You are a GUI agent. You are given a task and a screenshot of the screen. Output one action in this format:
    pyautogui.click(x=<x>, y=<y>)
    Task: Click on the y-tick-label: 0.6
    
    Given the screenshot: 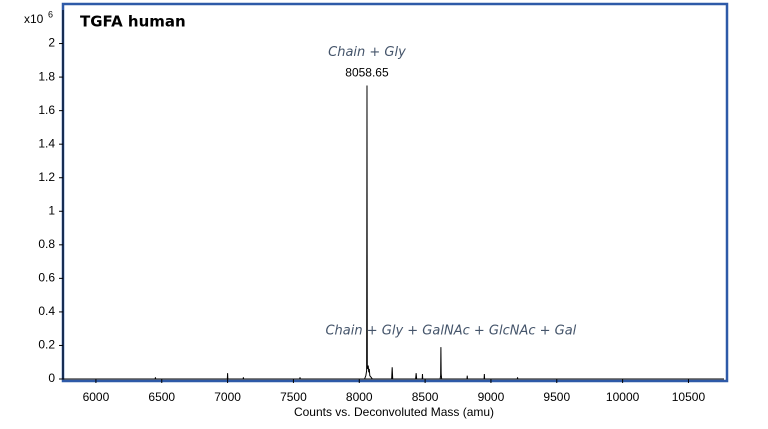 What is the action you would take?
    pyautogui.click(x=46, y=278)
    